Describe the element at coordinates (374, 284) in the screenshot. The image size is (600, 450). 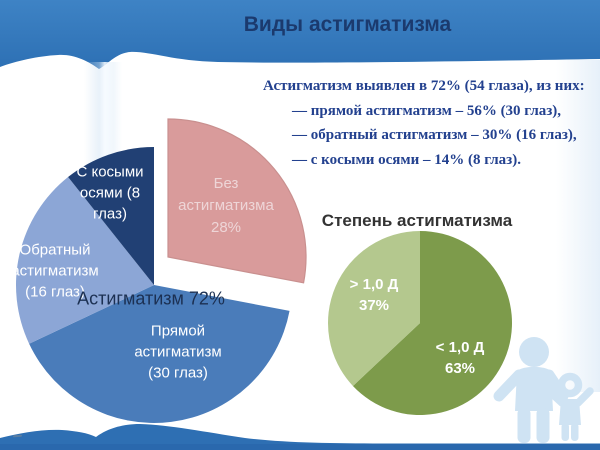
I see `label-line: > 1,0 Д` at that location.